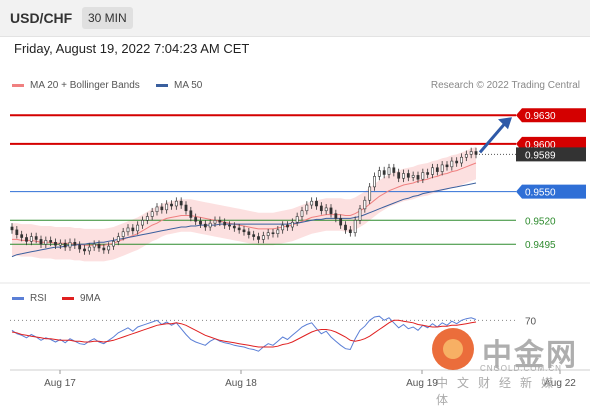 The width and height of the screenshot is (590, 408). What do you see at coordinates (540, 221) in the screenshot?
I see `price-level-label-0.9520: 0.9520` at bounding box center [540, 221].